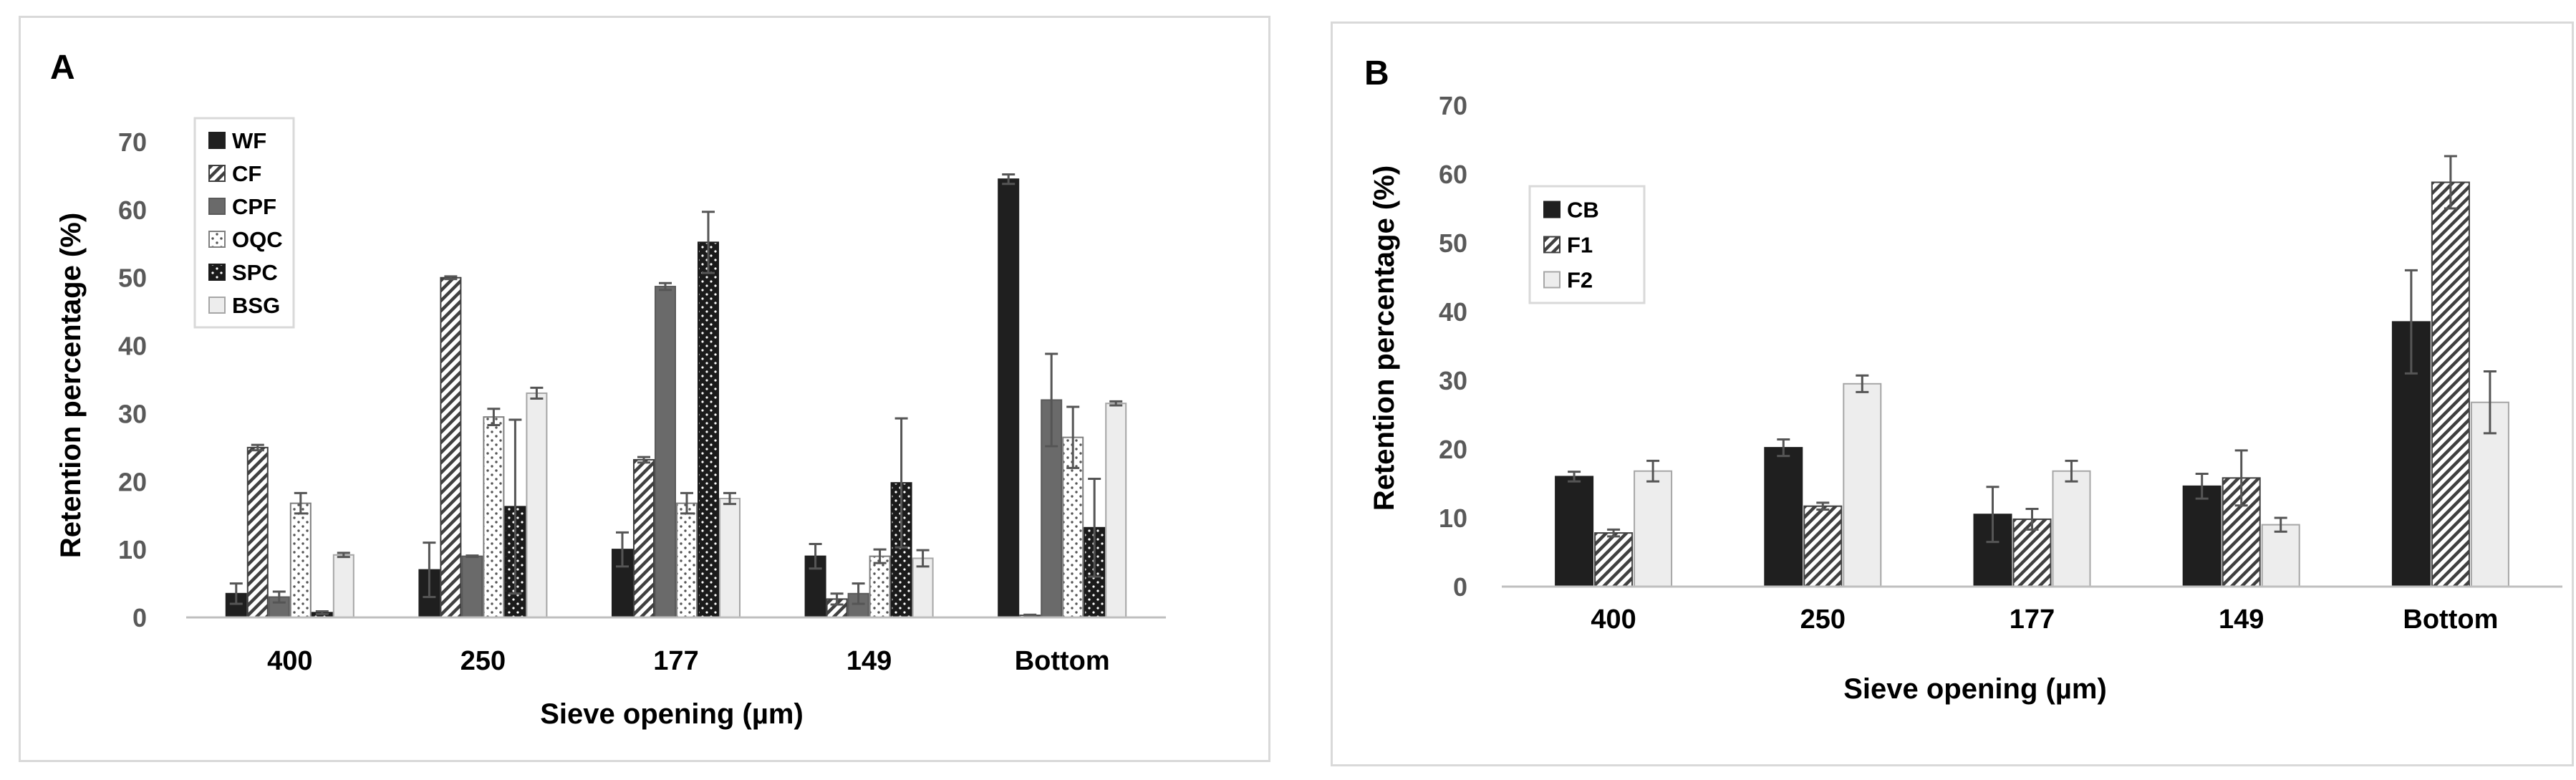  Describe the element at coordinates (255, 272) in the screenshot. I see `a-legend-label-spc: SPC` at that location.